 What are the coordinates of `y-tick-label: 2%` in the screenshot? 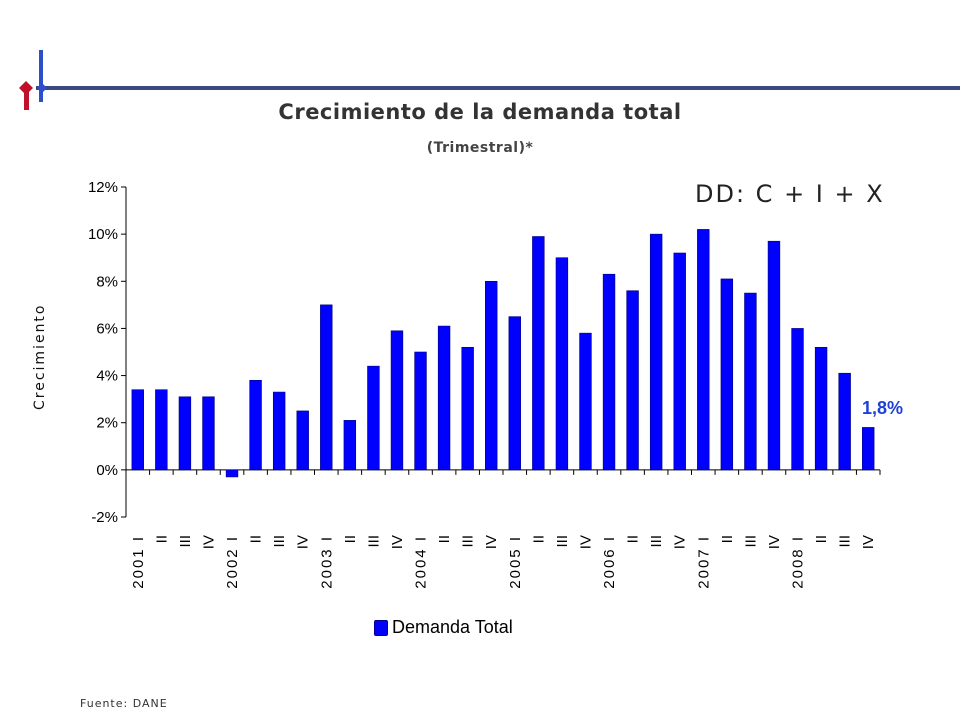 It's located at (107, 423).